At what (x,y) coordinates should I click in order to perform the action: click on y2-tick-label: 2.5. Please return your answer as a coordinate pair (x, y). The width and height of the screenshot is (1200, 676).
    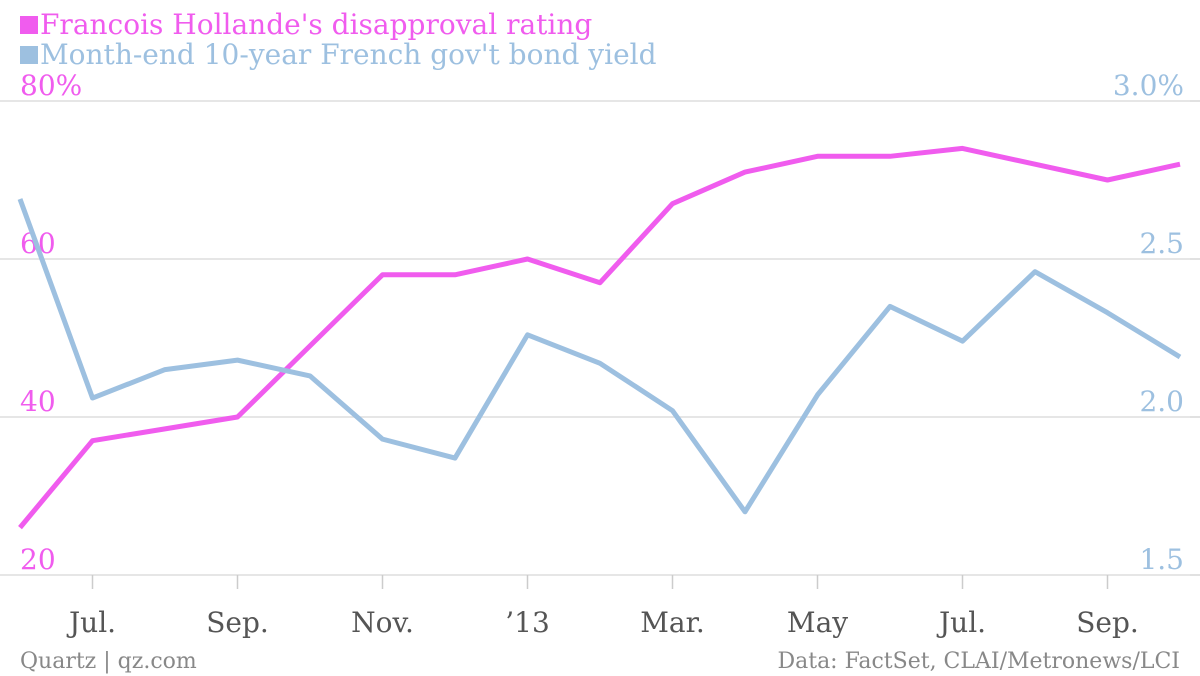
    Looking at the image, I should click on (1161, 243).